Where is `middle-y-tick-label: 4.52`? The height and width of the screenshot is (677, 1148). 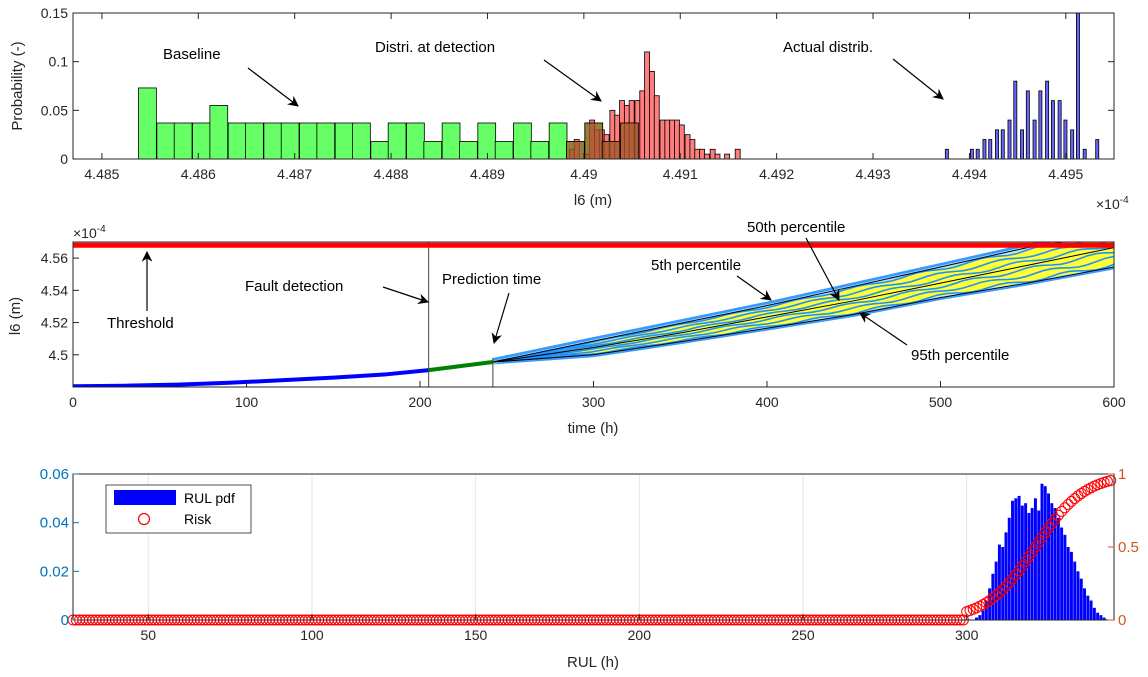
middle-y-tick-label: 4.52 is located at coordinates (54, 323).